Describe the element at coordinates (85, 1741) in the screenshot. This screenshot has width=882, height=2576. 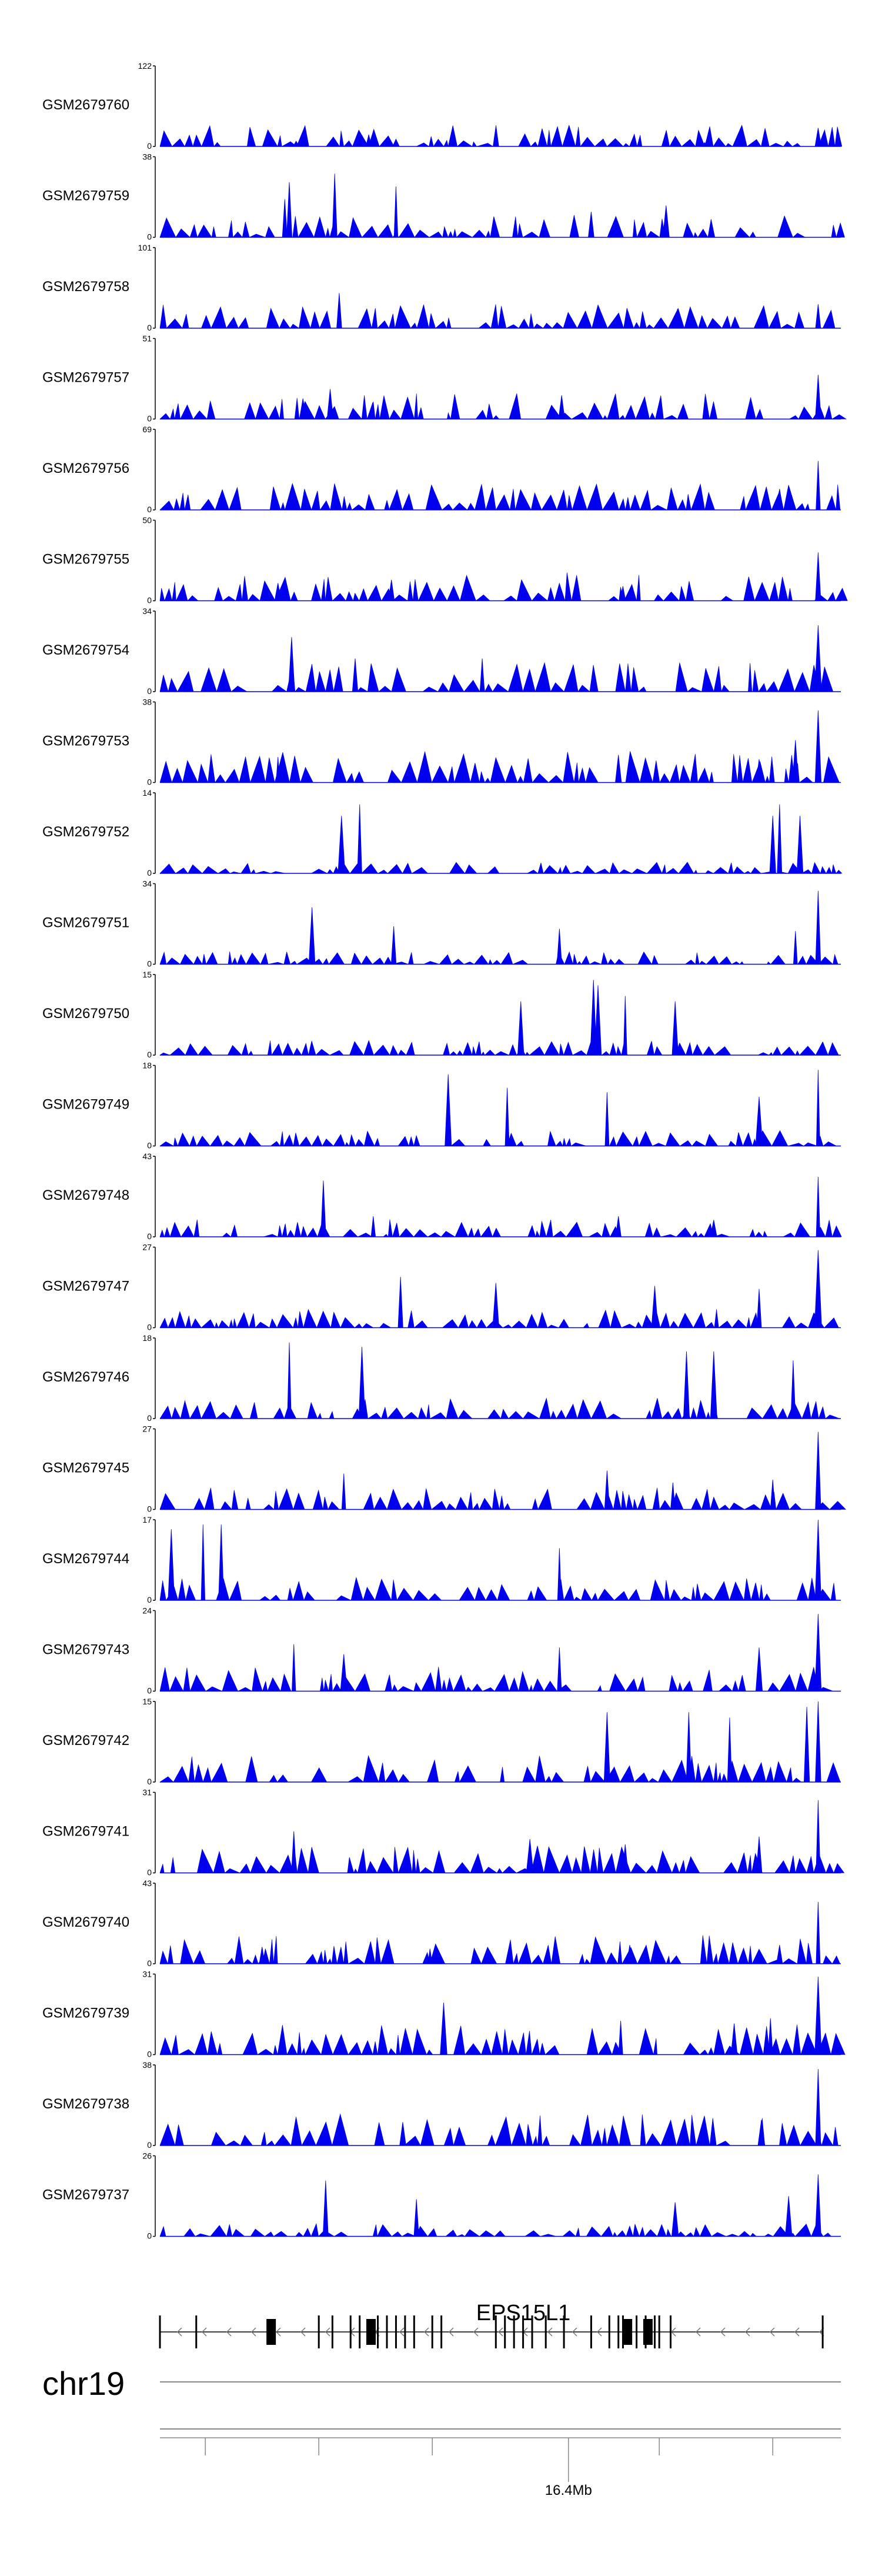
I see `track-label: GSM2679742` at that location.